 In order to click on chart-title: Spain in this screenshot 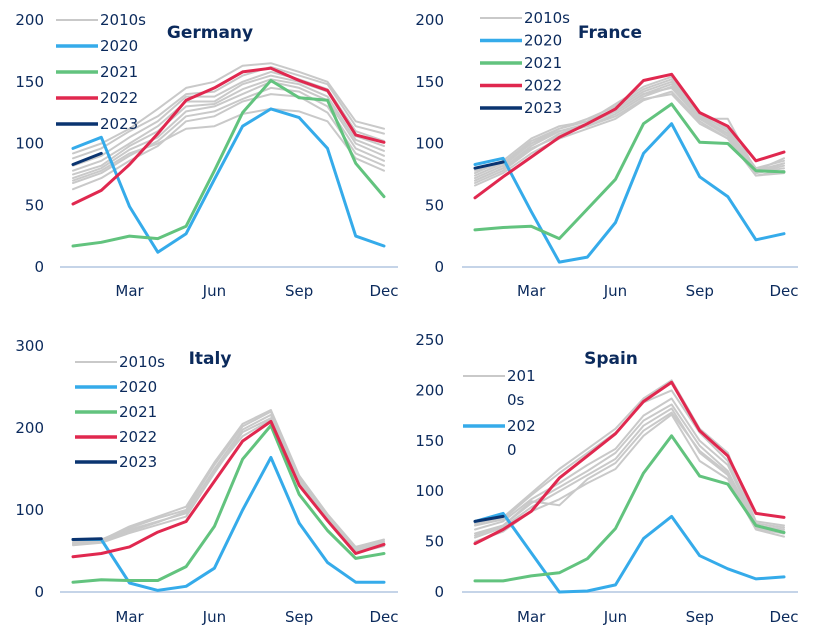, I will do `click(611, 359)`.